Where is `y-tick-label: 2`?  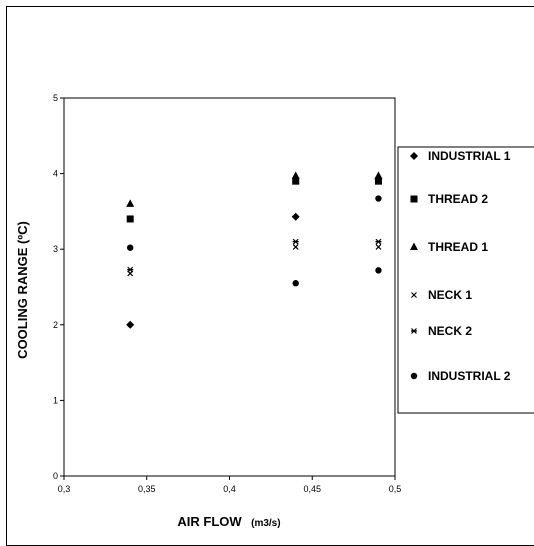
y-tick-label: 2 is located at coordinates (55, 325).